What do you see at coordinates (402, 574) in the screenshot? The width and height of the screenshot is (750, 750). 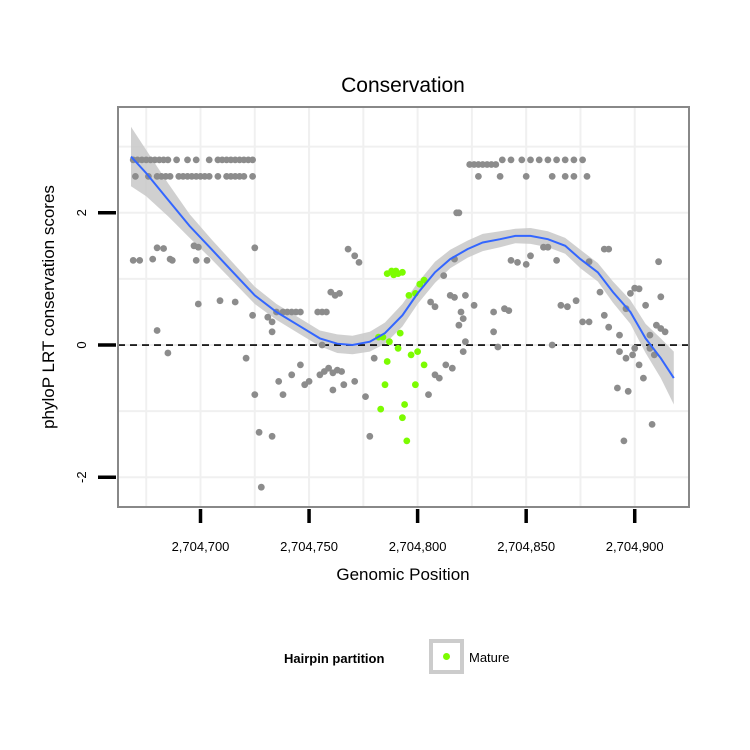 I see `x-axis-label: Genomic Position` at bounding box center [402, 574].